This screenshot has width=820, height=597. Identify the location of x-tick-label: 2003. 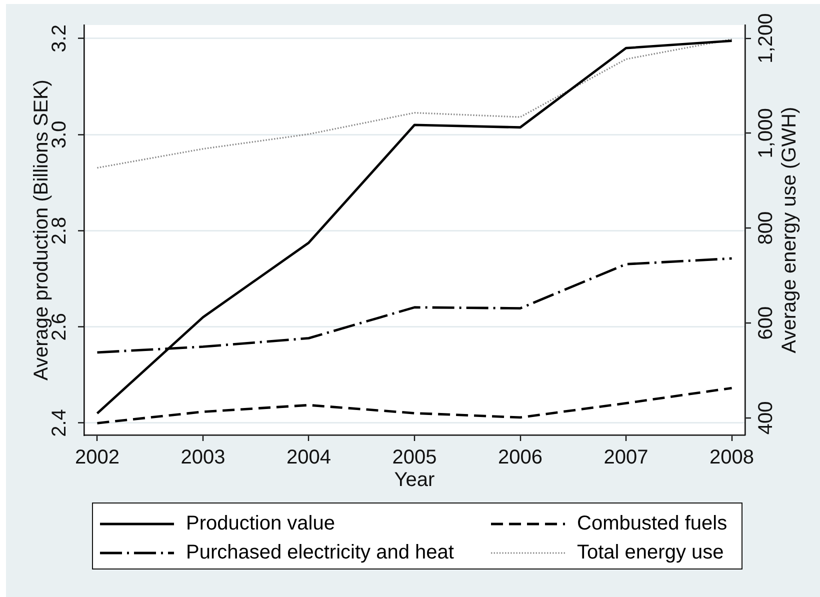
(203, 457).